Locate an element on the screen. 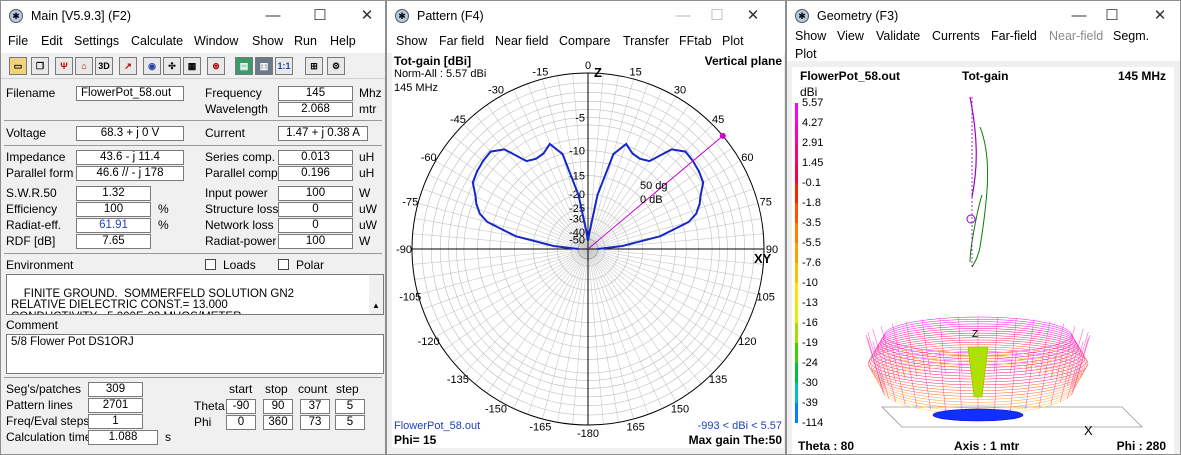 The width and height of the screenshot is (1181, 455). wavelength-field: 2.068 is located at coordinates (315, 109).